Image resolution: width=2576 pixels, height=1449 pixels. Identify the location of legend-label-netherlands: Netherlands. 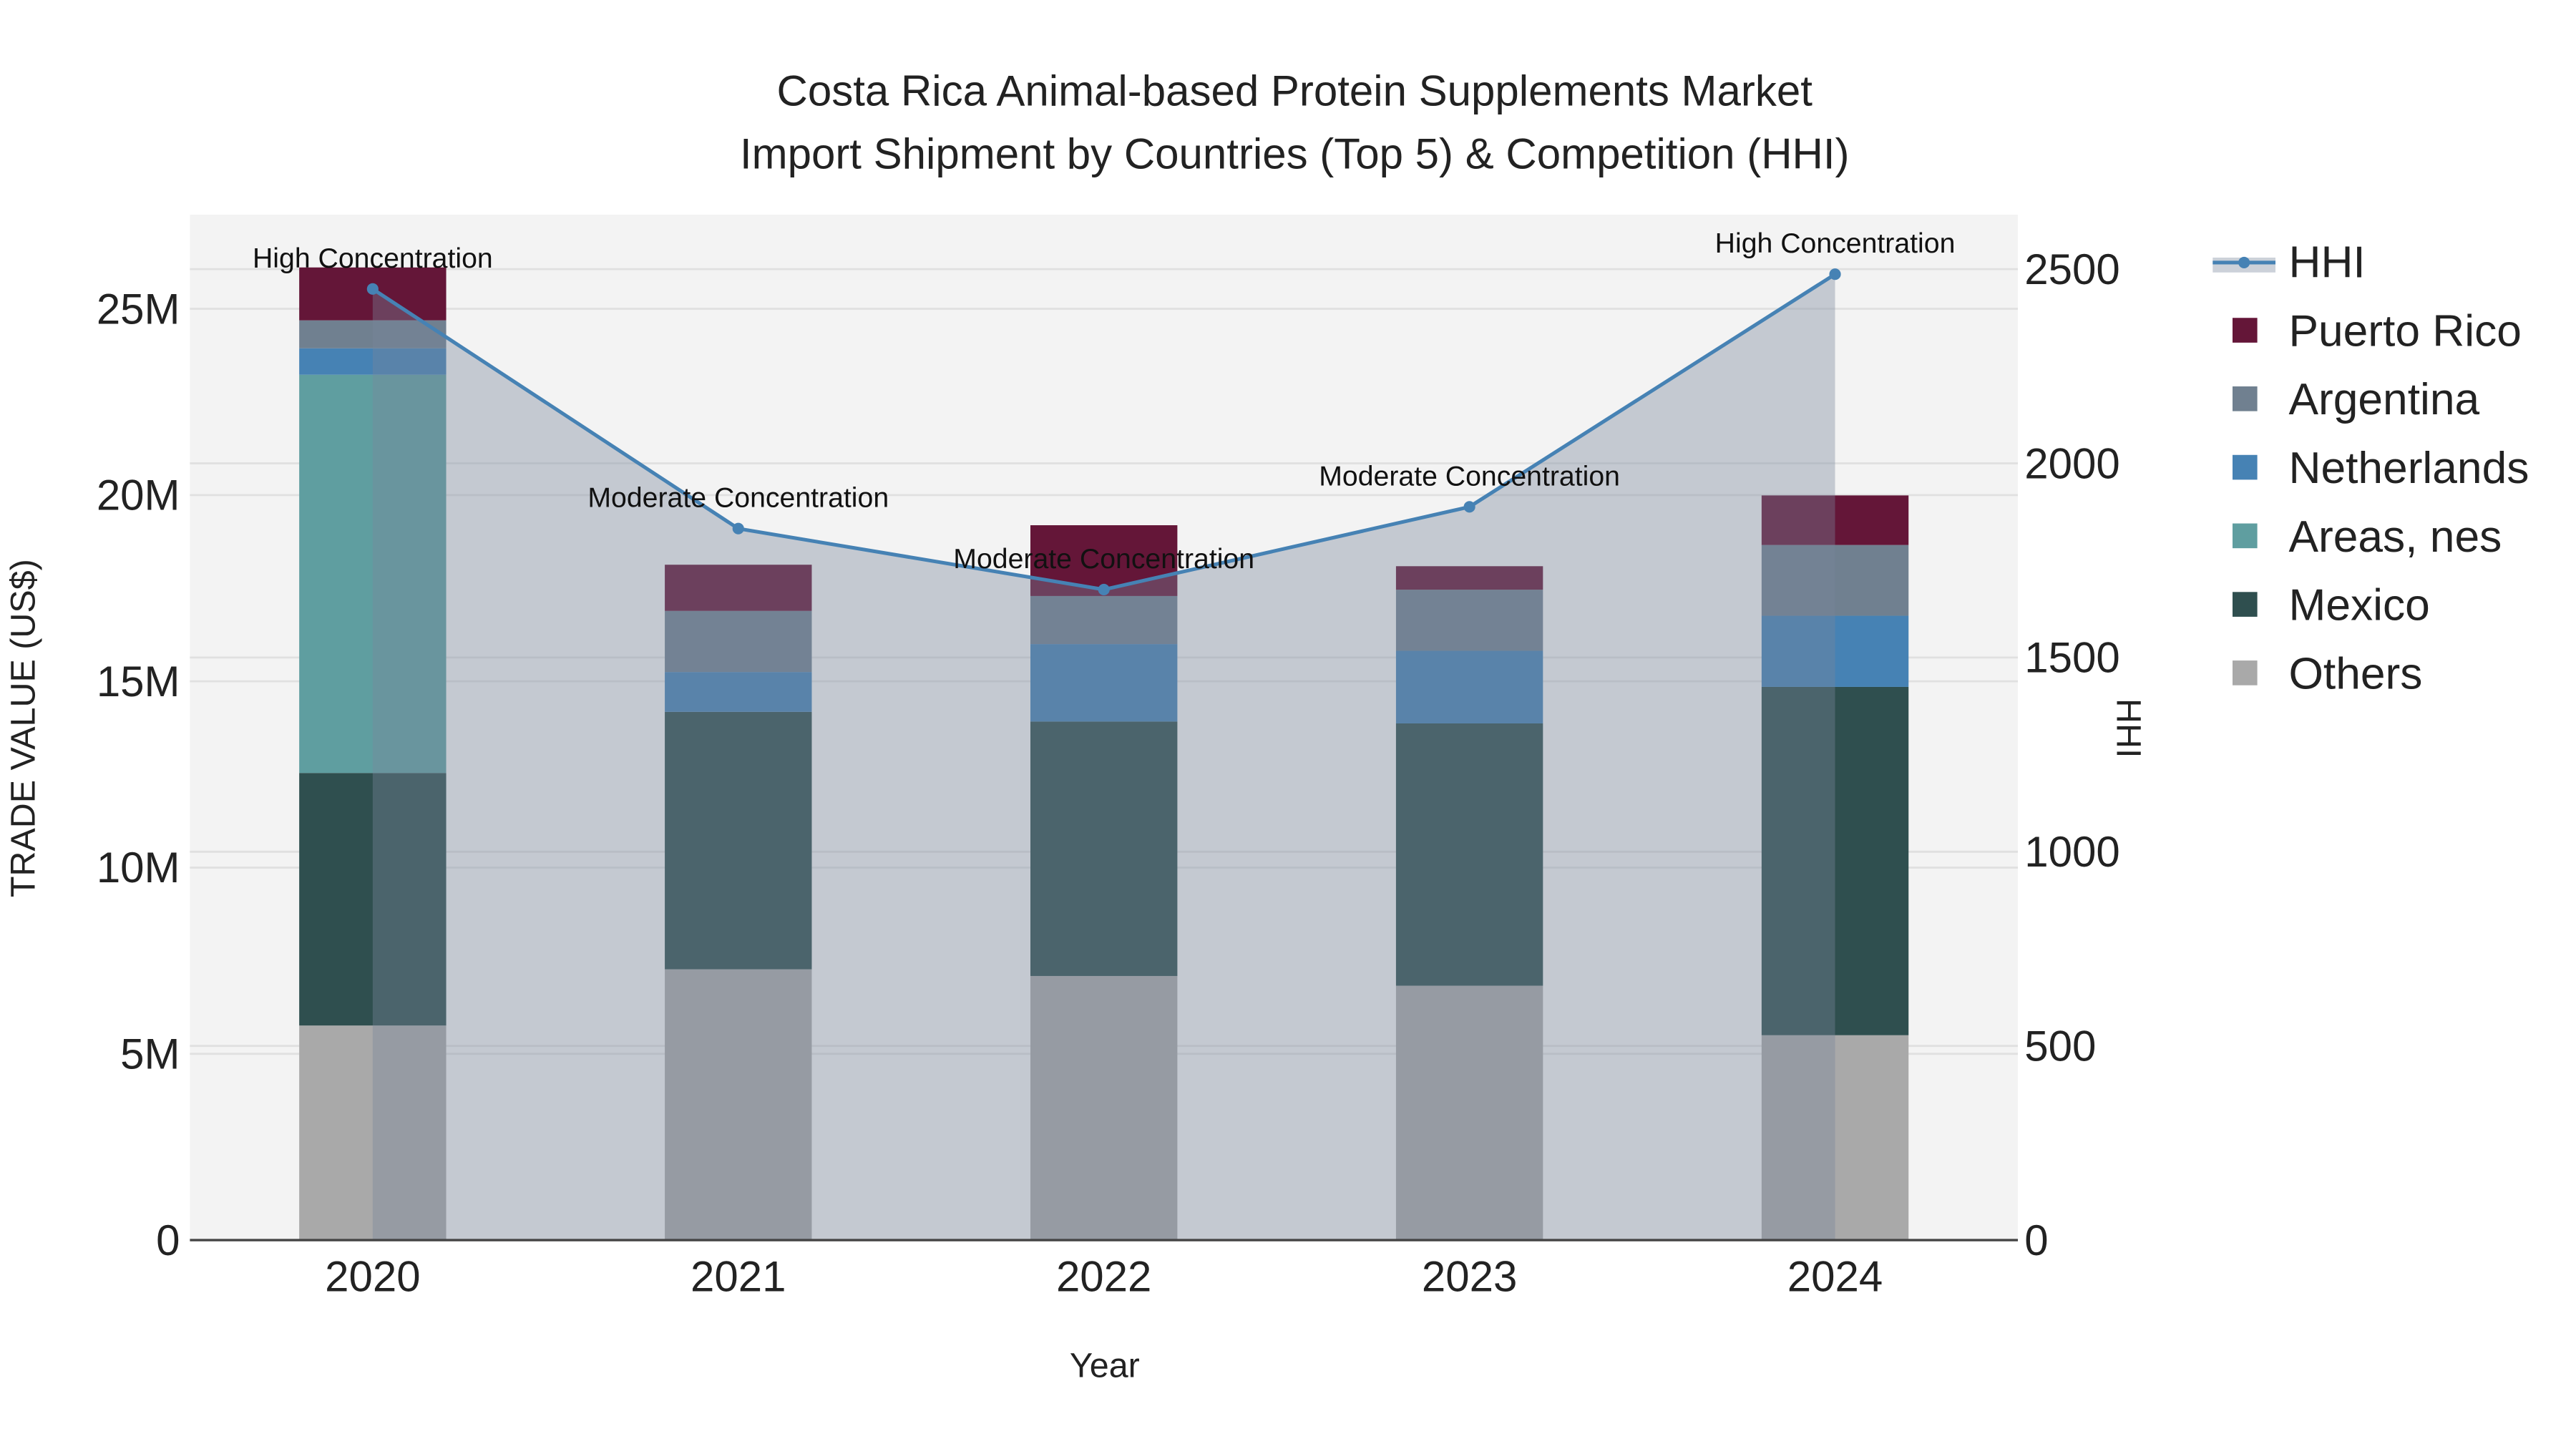
(2408, 468).